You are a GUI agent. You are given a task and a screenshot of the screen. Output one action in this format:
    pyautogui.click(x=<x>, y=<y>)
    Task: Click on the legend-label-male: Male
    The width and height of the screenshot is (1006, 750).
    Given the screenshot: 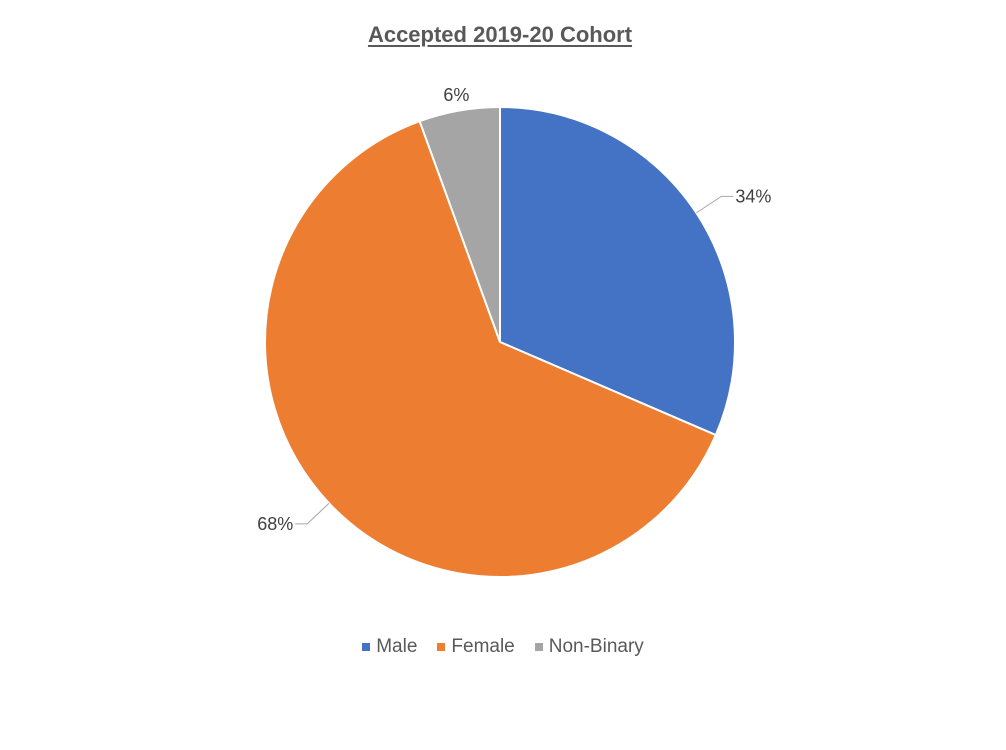 What is the action you would take?
    pyautogui.click(x=397, y=646)
    